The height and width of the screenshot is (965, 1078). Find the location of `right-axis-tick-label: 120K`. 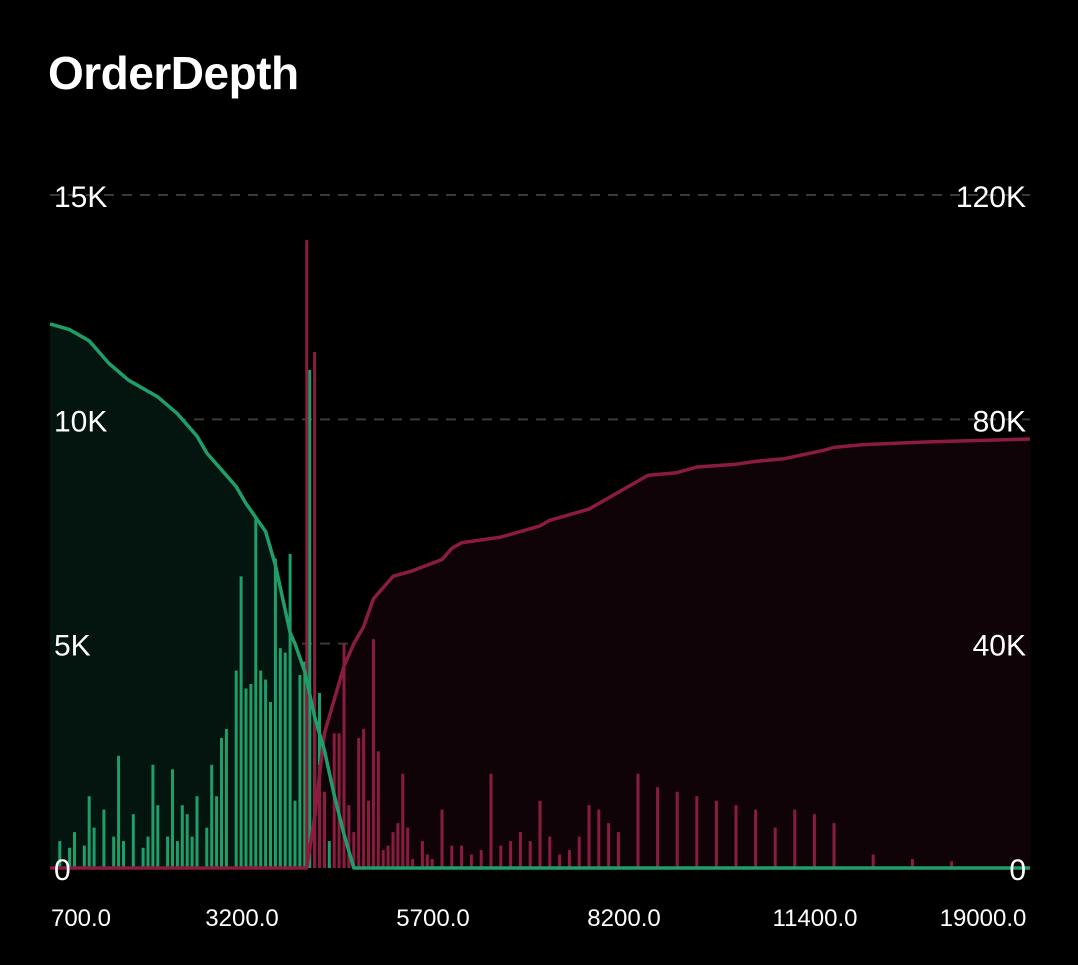

right-axis-tick-label: 120K is located at coordinates (991, 197).